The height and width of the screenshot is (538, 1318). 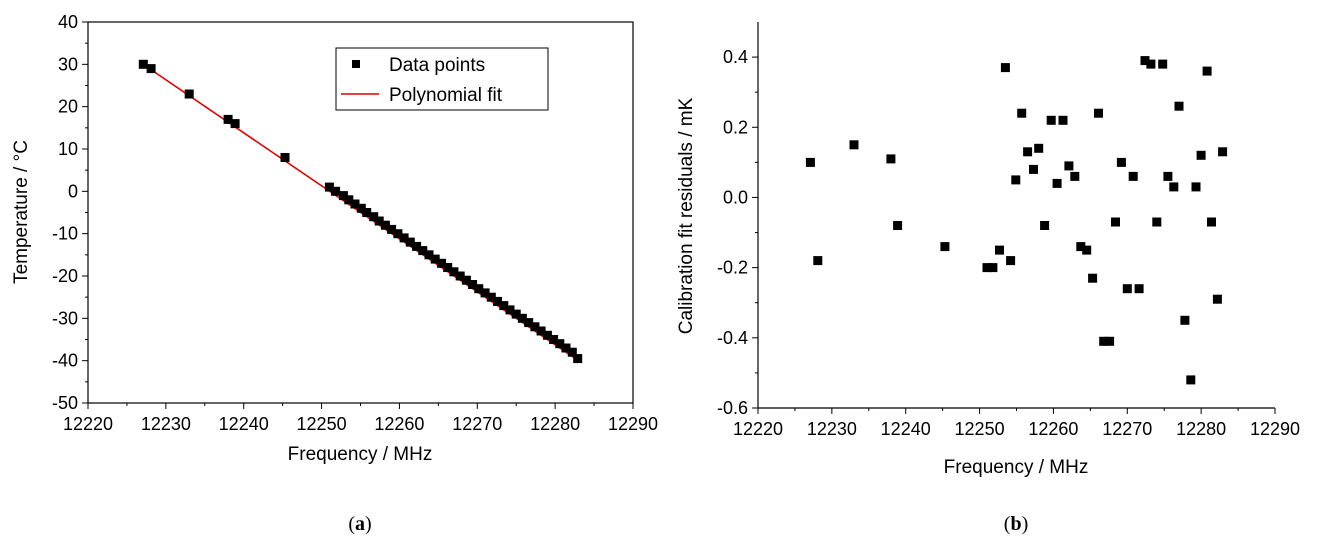 What do you see at coordinates (65, 403) in the screenshot?
I see `y-tick-label-a: -50` at bounding box center [65, 403].